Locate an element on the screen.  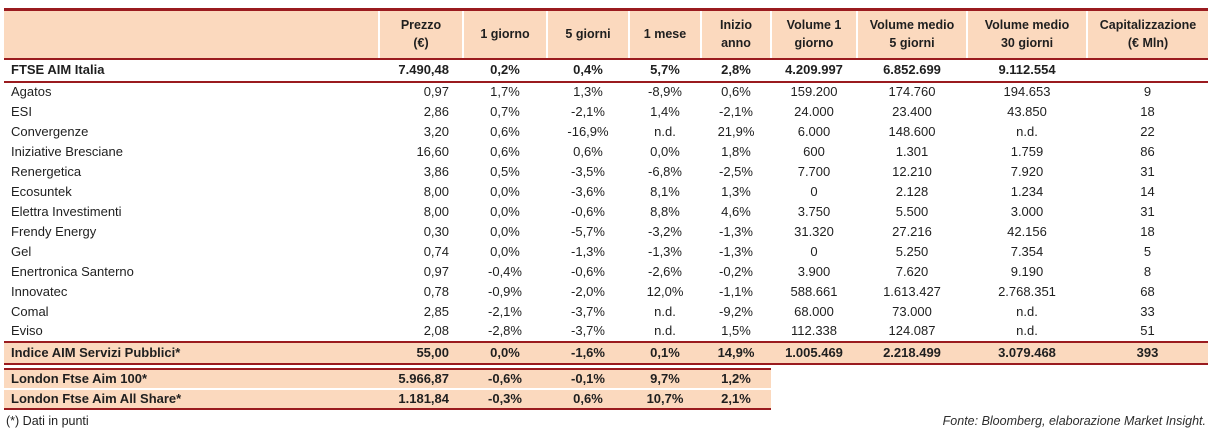
value-cell: 2,08 is located at coordinates (436, 331).